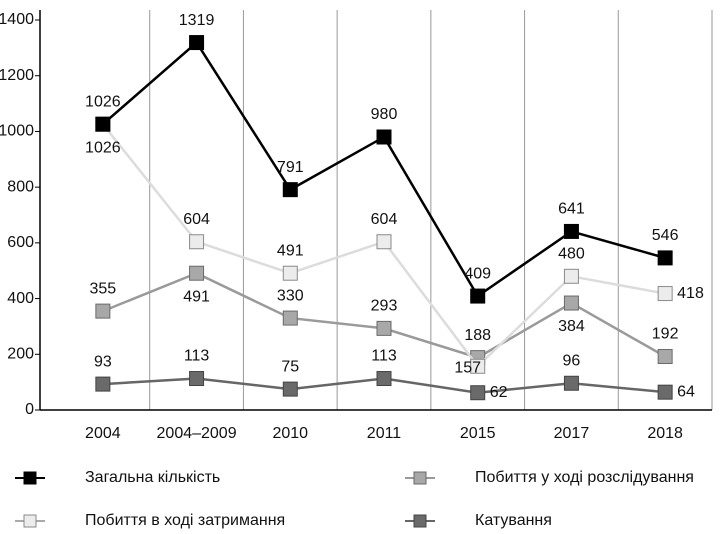  Describe the element at coordinates (152, 477) in the screenshot. I see `legend-label: Загальна кількість` at that location.